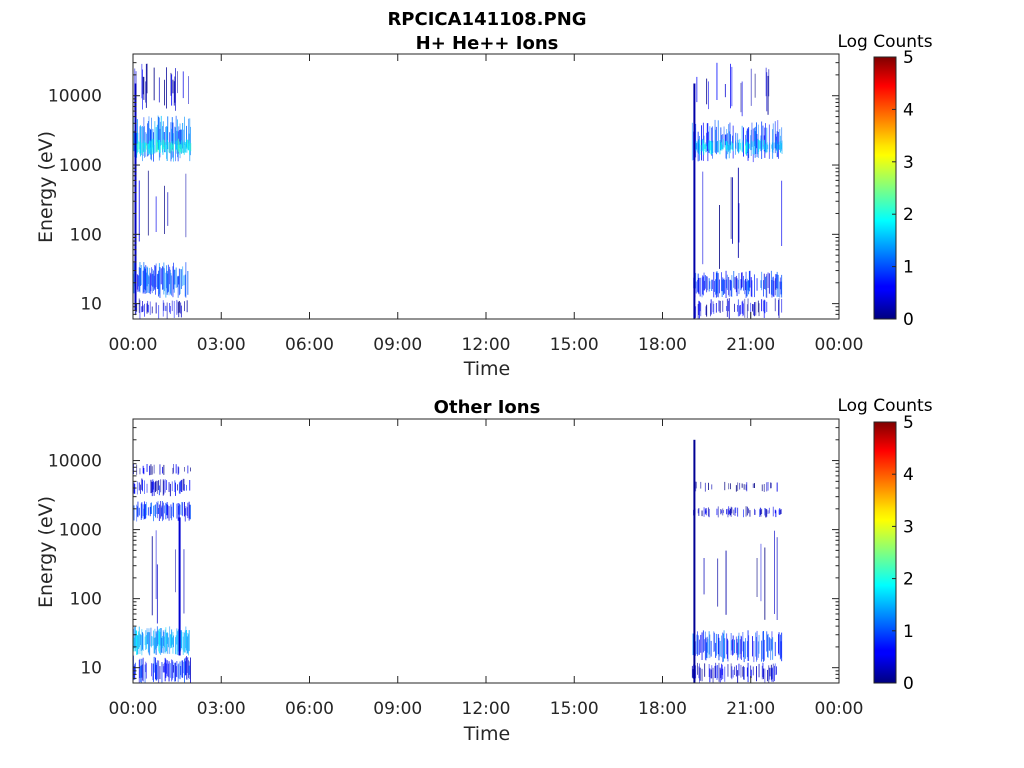 Image resolution: width=1024 pixels, height=768 pixels. I want to click on y-tick-label: 10000, so click(75, 97).